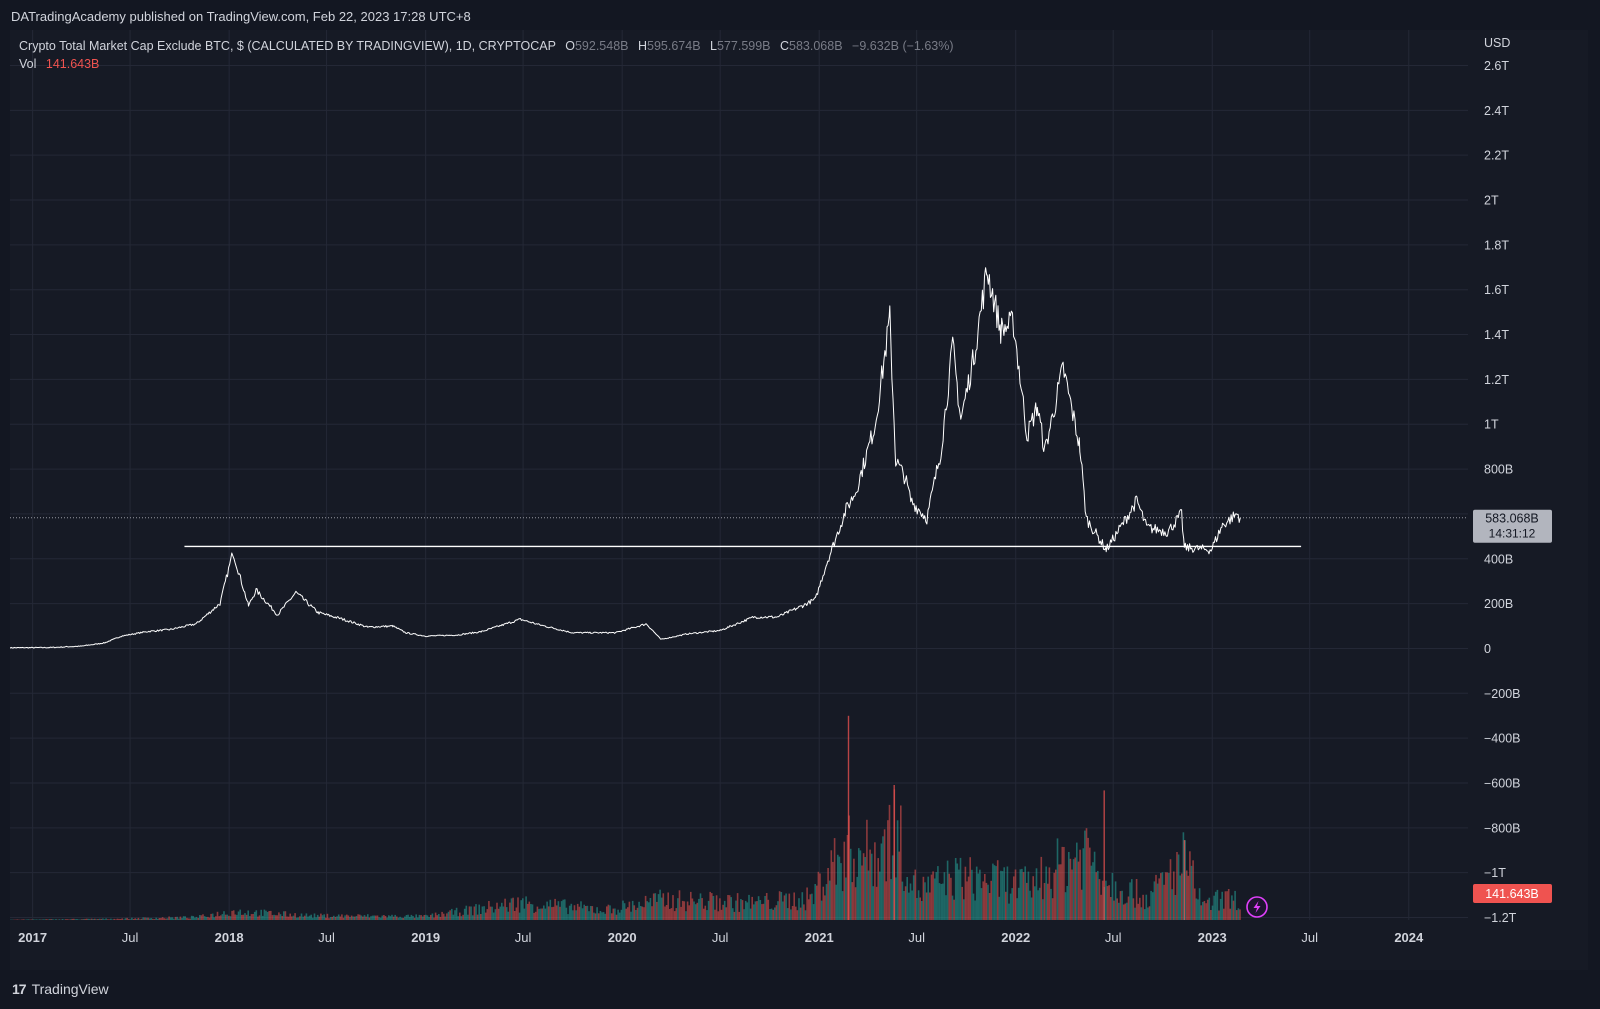 The image size is (1600, 1009). What do you see at coordinates (60, 989) in the screenshot?
I see `tradingview-brand: 17 TradingView` at bounding box center [60, 989].